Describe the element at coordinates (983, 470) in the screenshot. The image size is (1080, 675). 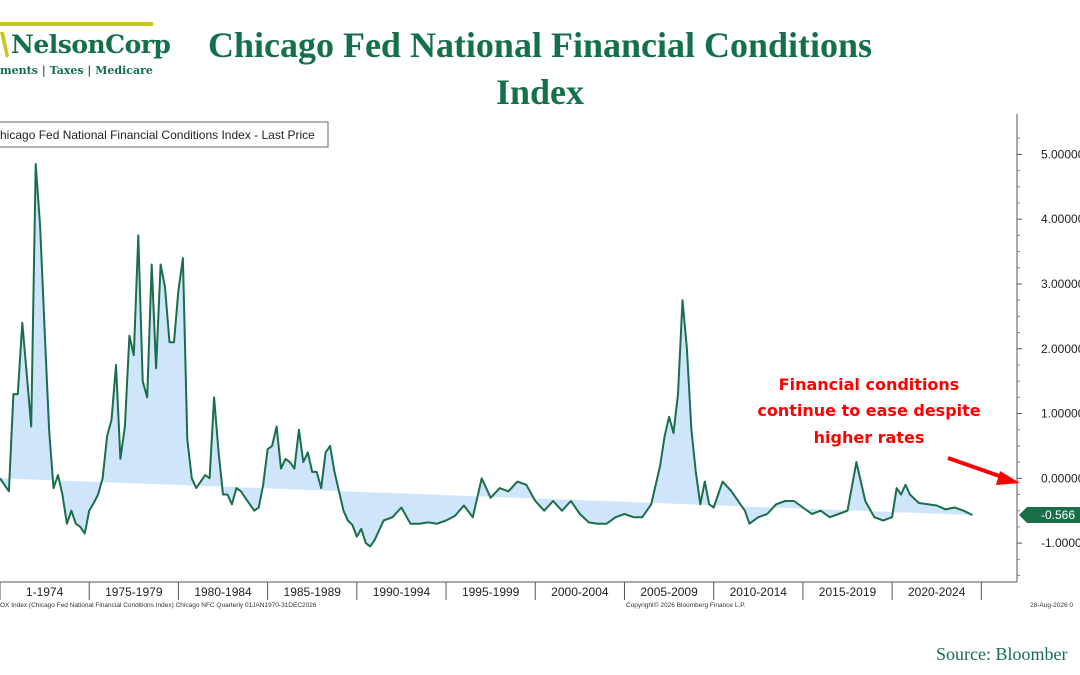
I see `annotation-arrow-icon` at that location.